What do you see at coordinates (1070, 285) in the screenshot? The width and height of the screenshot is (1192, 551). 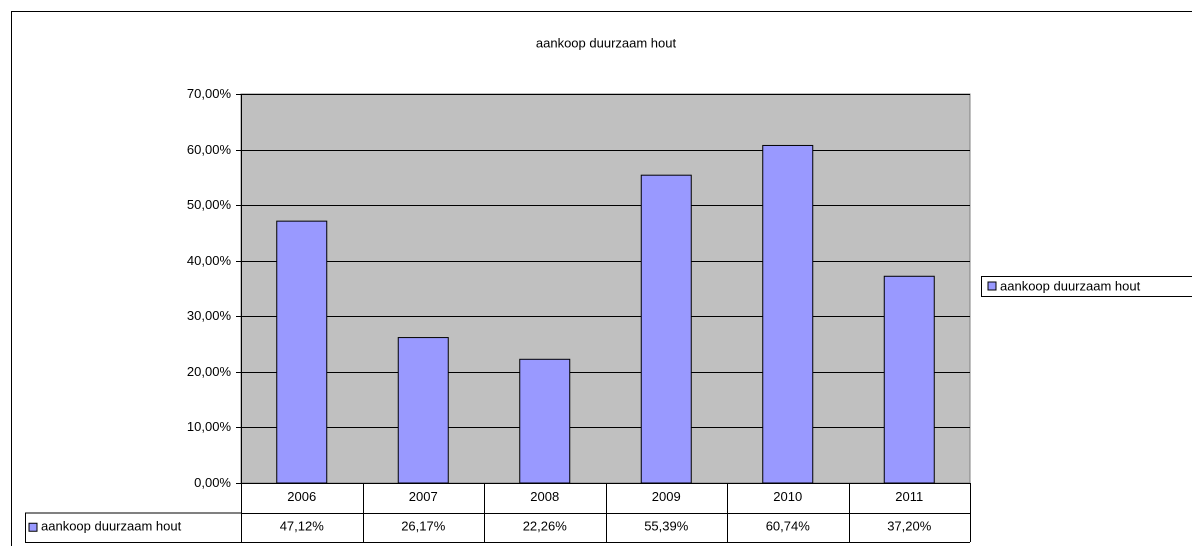 I see `legend-label: aankoop duurzaam hout` at bounding box center [1070, 285].